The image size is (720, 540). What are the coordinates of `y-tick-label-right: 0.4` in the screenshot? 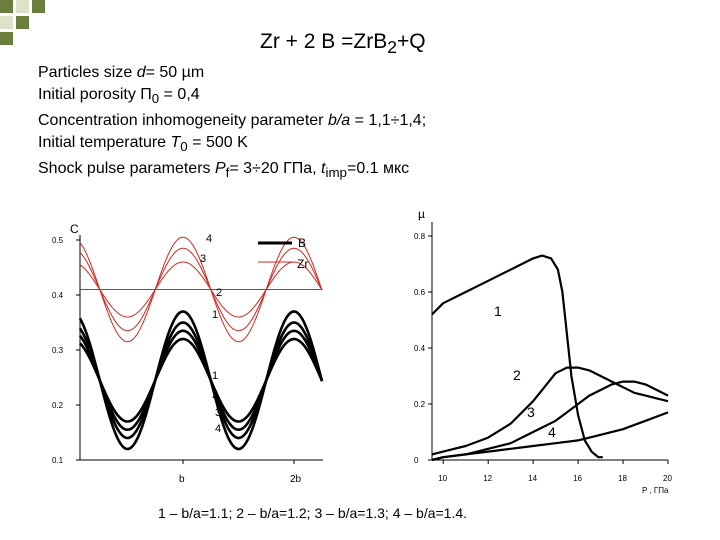 It's located at (420, 348).